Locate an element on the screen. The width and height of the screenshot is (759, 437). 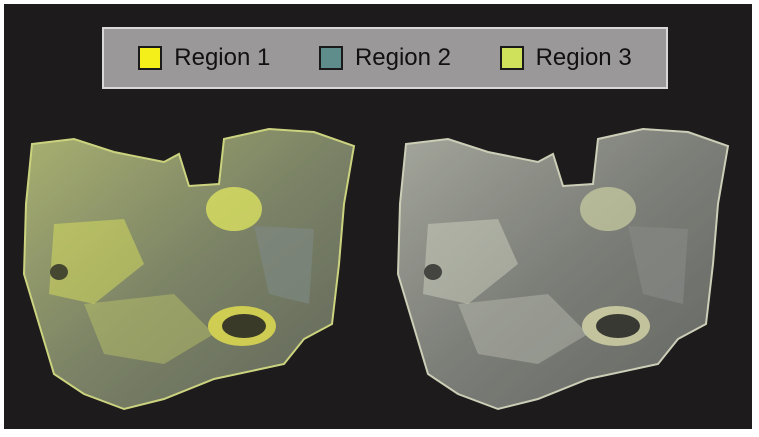
legend: Region 1 Region 2 Region 3 is located at coordinates (385, 58).